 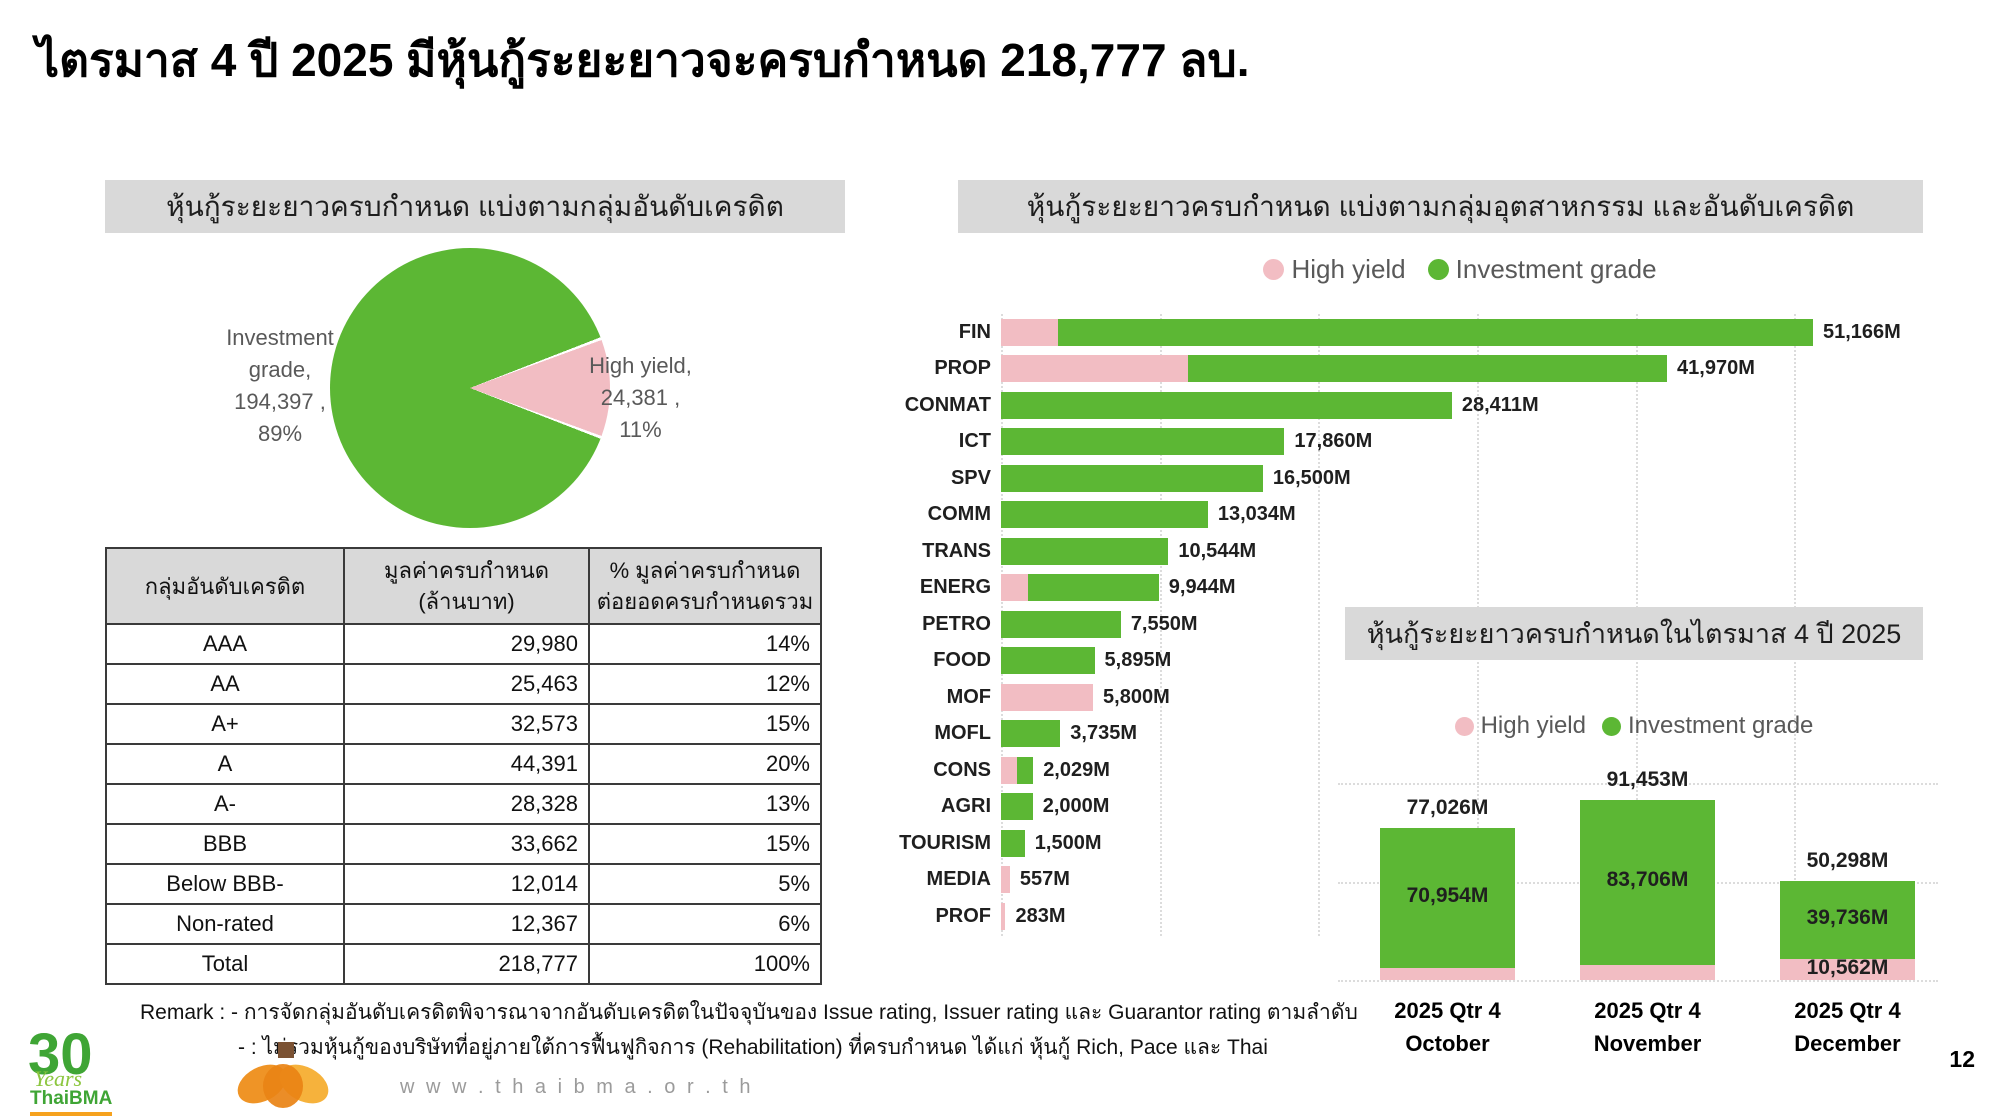 What do you see at coordinates (225, 586) in the screenshot?
I see `credit-table-header-cell: กลุ่มอันดับเครดิต` at bounding box center [225, 586].